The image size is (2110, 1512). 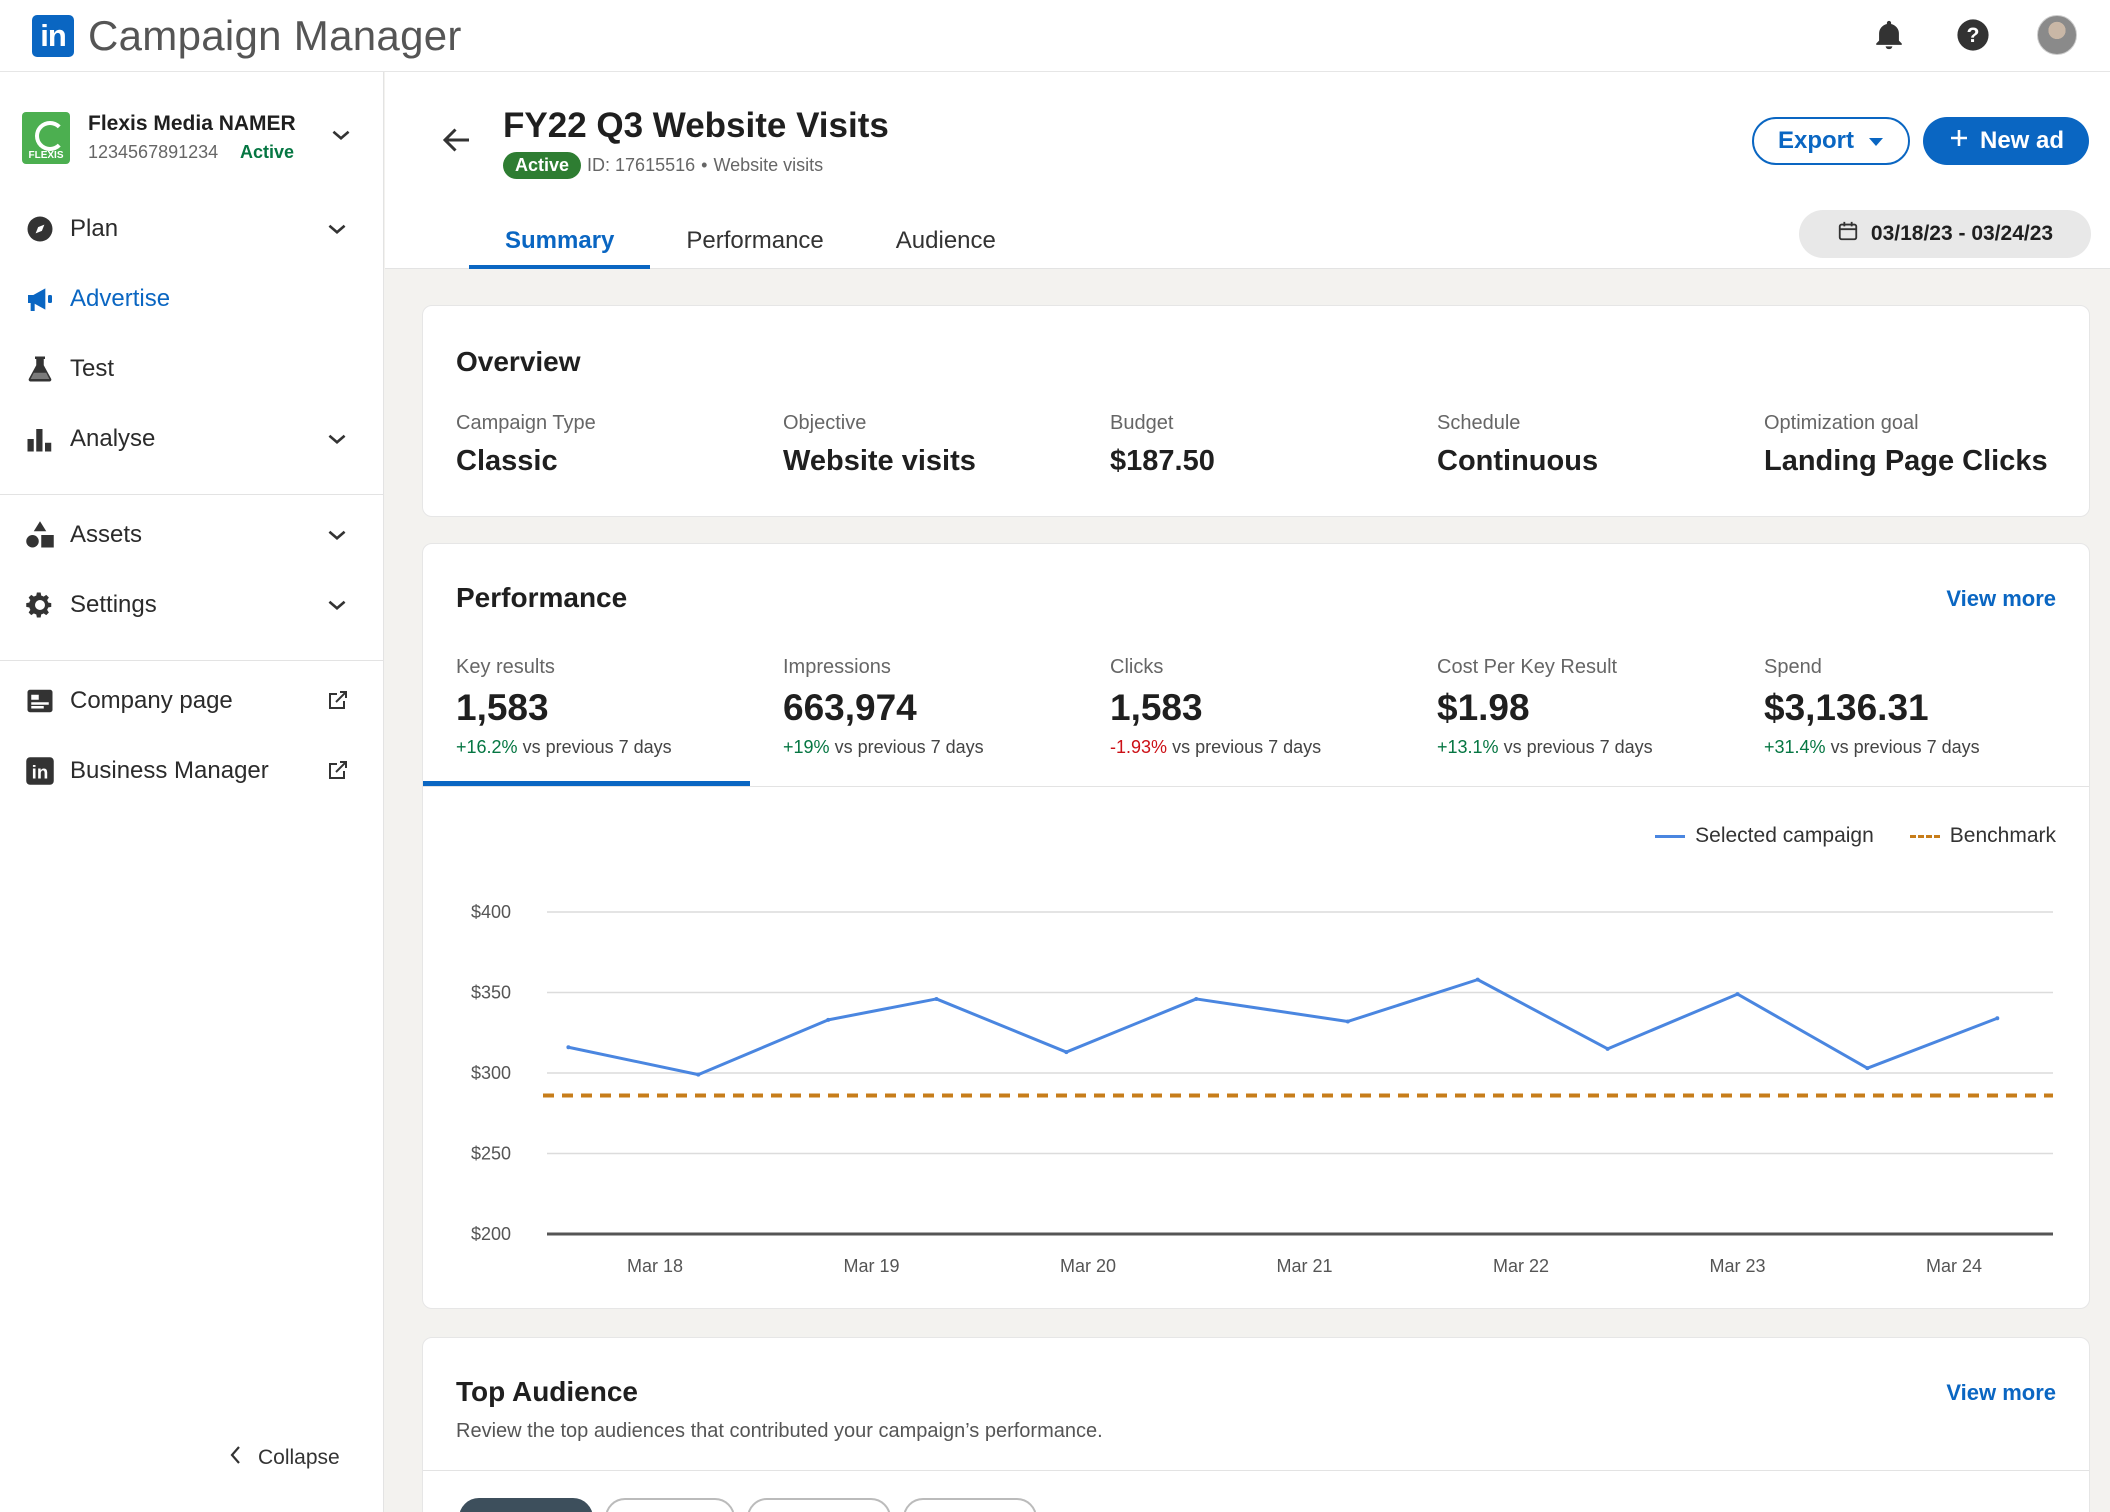 I want to click on tab-bar: Summary Performance Audience, so click(x=750, y=240).